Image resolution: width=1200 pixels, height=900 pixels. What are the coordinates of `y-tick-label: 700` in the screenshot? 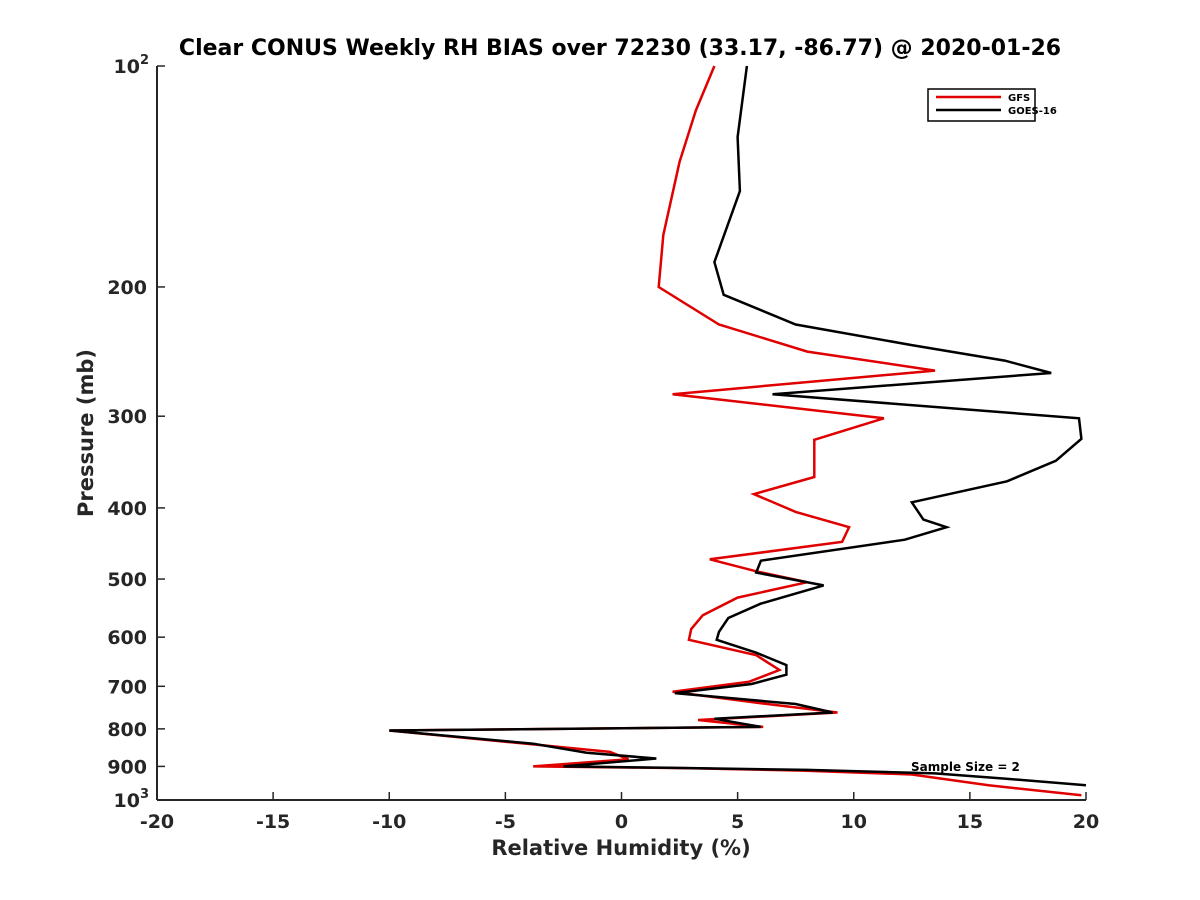 It's located at (127, 687).